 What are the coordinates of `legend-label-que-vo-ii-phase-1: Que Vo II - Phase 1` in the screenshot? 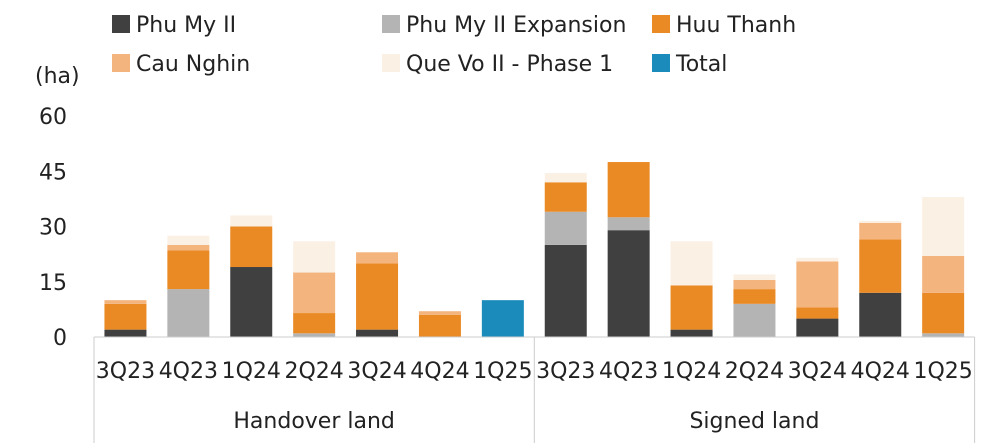 It's located at (509, 64).